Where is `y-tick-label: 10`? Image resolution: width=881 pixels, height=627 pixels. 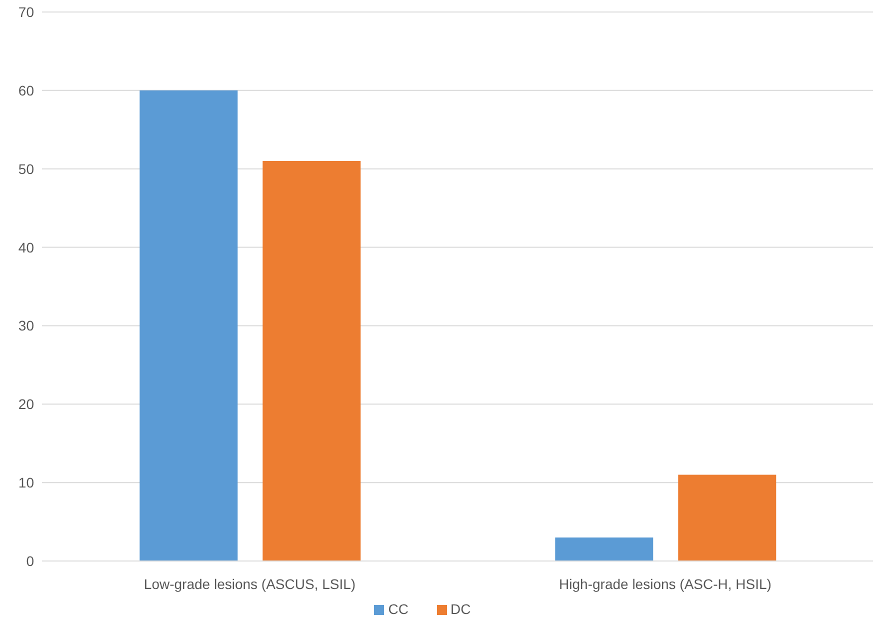 y-tick-label: 10 is located at coordinates (26, 482).